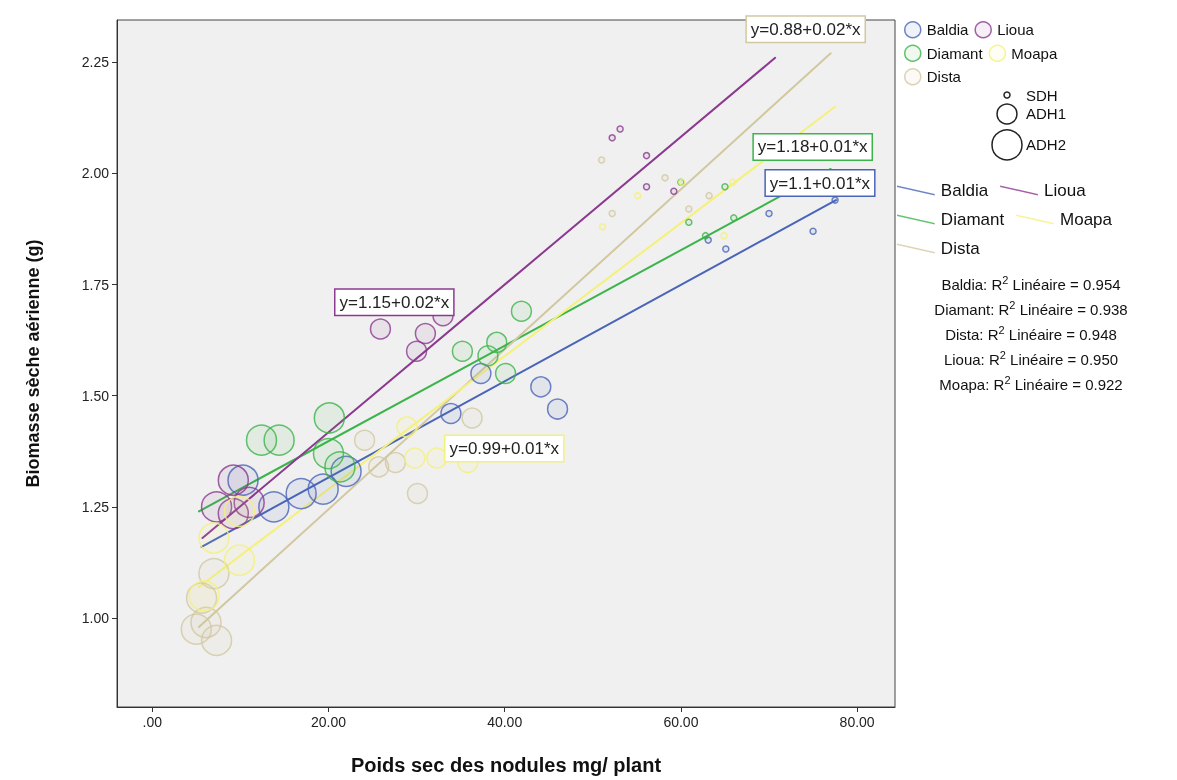 This screenshot has width=1177, height=780. What do you see at coordinates (152, 722) in the screenshot?
I see `x-tick-label: .00` at bounding box center [152, 722].